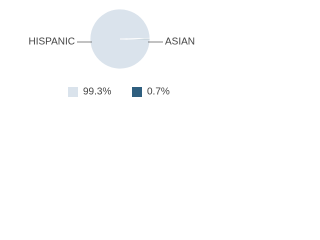 The image size is (320, 240). I want to click on category-label: ASIAN, so click(180, 42).